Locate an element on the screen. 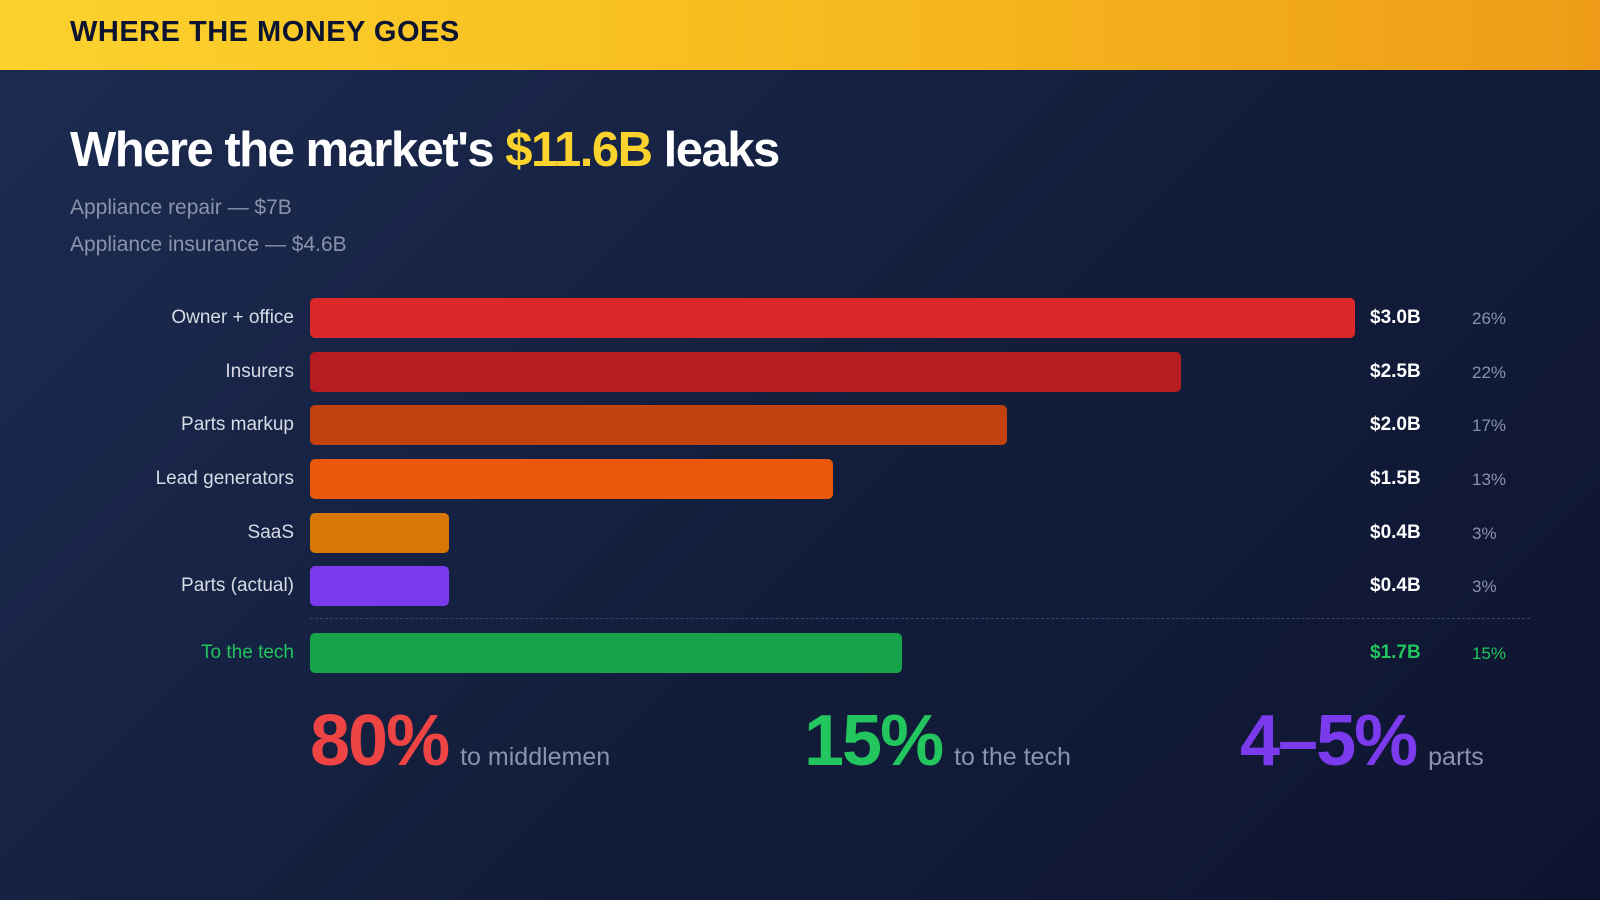 The width and height of the screenshot is (1600, 900). bar-percent-parts-actual: 3% is located at coordinates (1484, 586).